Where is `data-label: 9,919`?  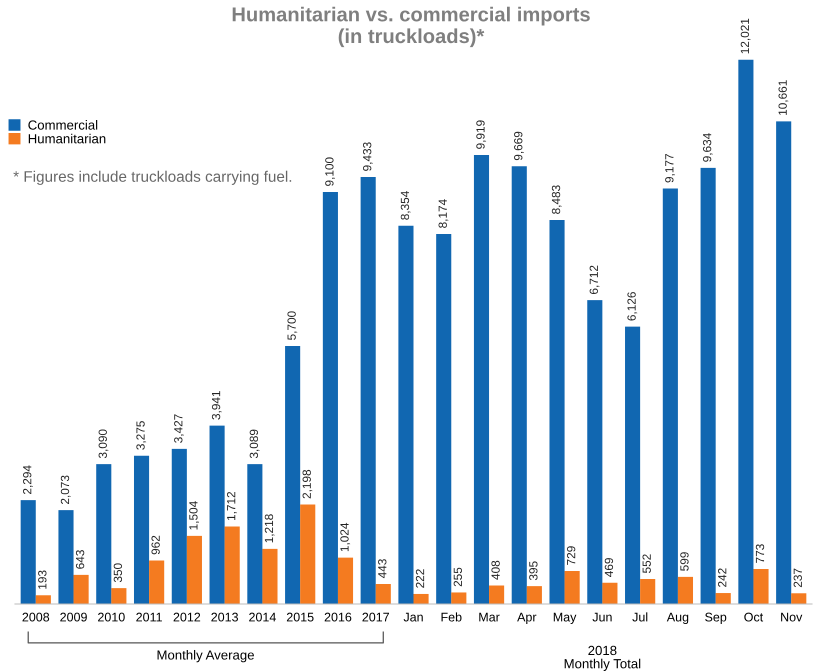
data-label: 9,919 is located at coordinates (481, 134).